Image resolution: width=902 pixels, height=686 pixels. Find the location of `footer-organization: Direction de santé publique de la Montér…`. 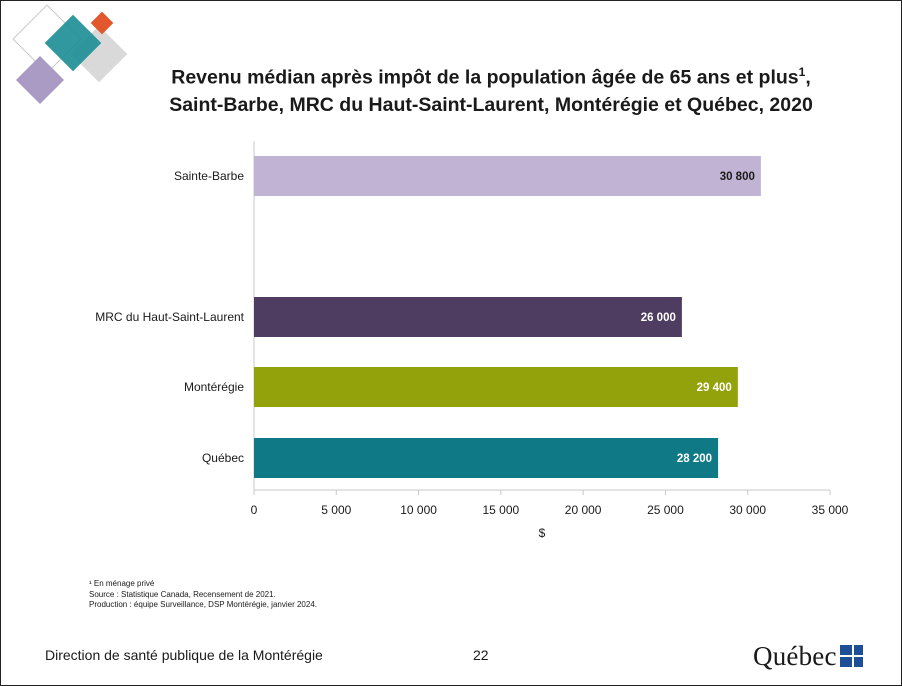

footer-organization: Direction de santé publique de la Montér… is located at coordinates (184, 655).